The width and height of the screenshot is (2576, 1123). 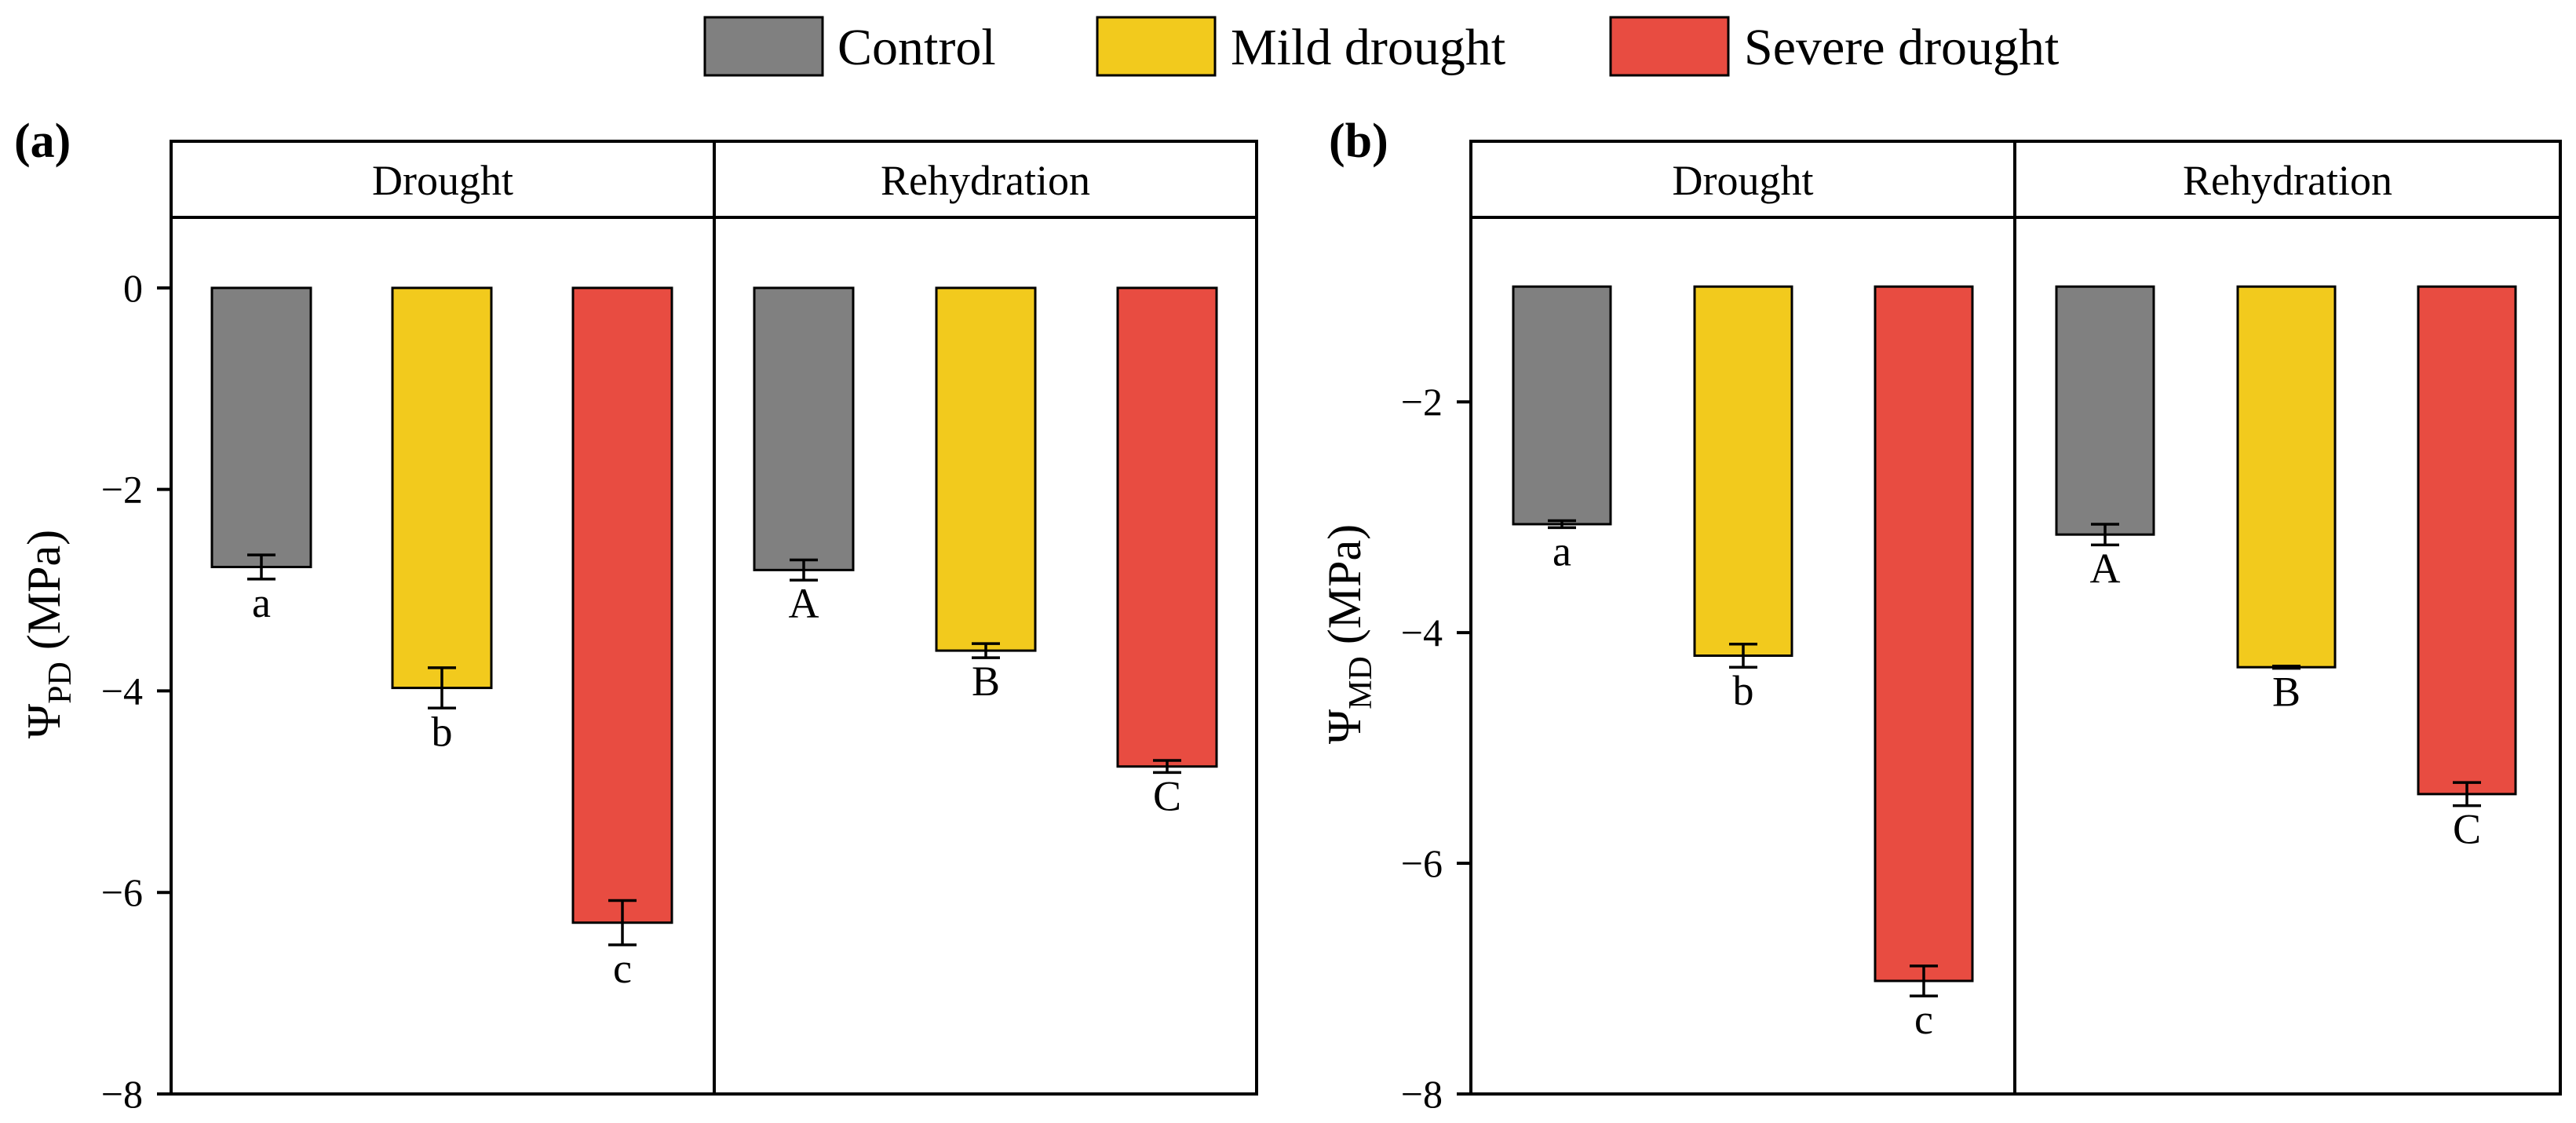 I want to click on legend: Control Mild drought Severe drought, so click(x=1381, y=46).